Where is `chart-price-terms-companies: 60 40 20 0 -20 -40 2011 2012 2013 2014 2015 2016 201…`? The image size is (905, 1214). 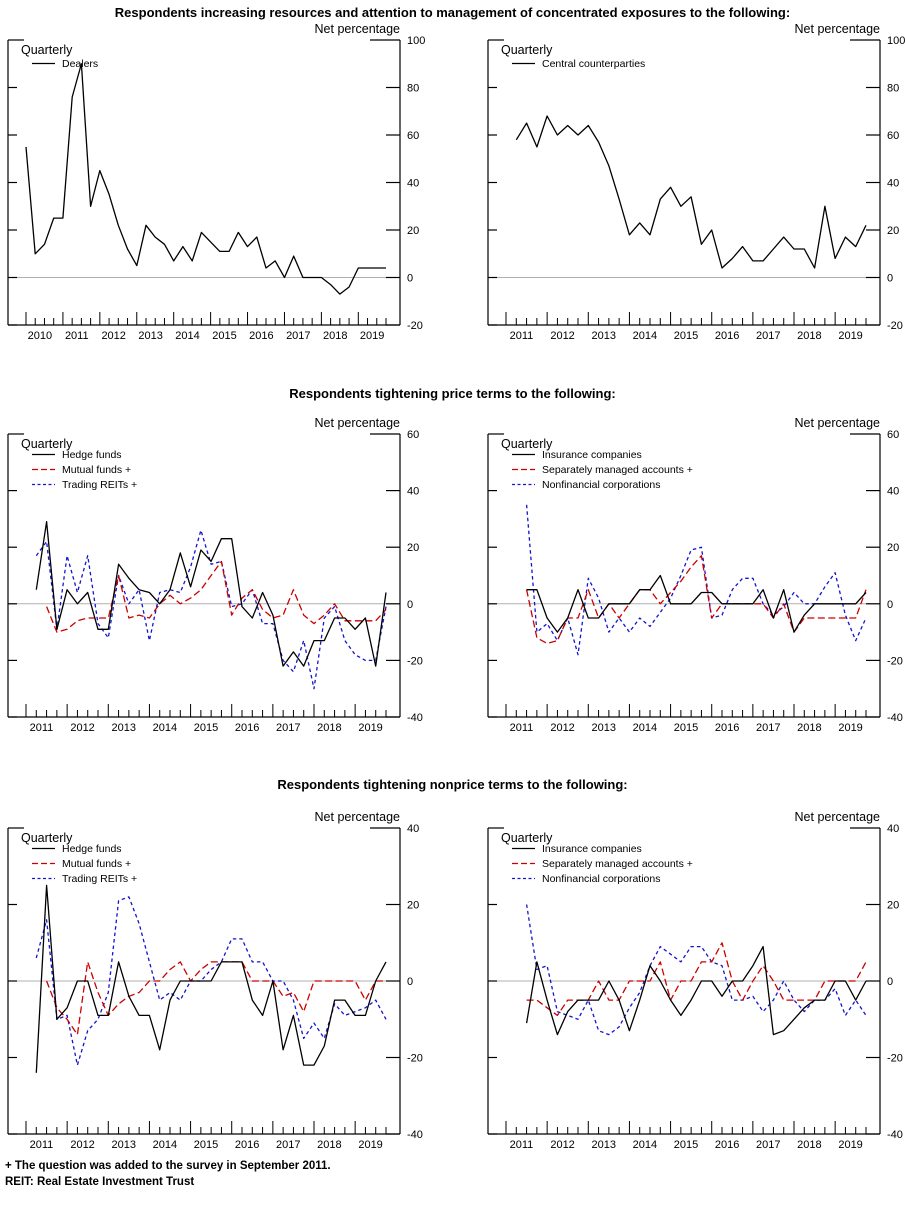
chart-price-terms-companies: 60 40 20 0 -20 -40 2011 2012 2013 2014 2015 2016 201… is located at coordinates (695, 575).